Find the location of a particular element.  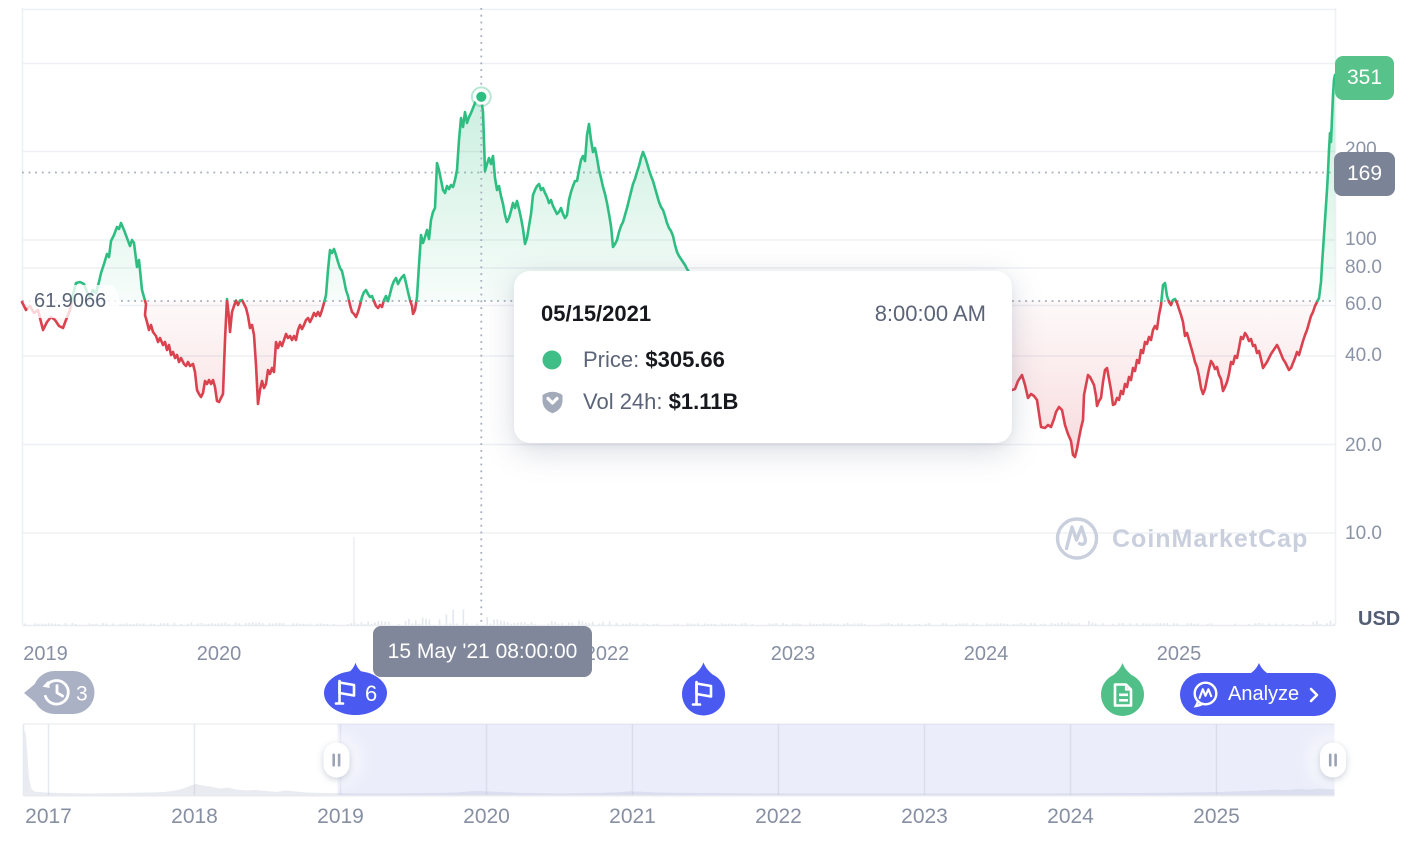

svg-text: CoinMarketCap is located at coordinates (1210, 539).